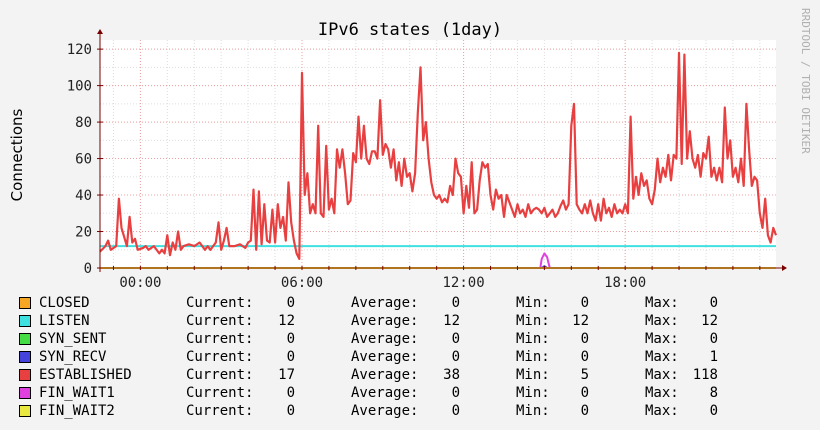  I want to click on legend-current-value: 17, so click(286, 375).